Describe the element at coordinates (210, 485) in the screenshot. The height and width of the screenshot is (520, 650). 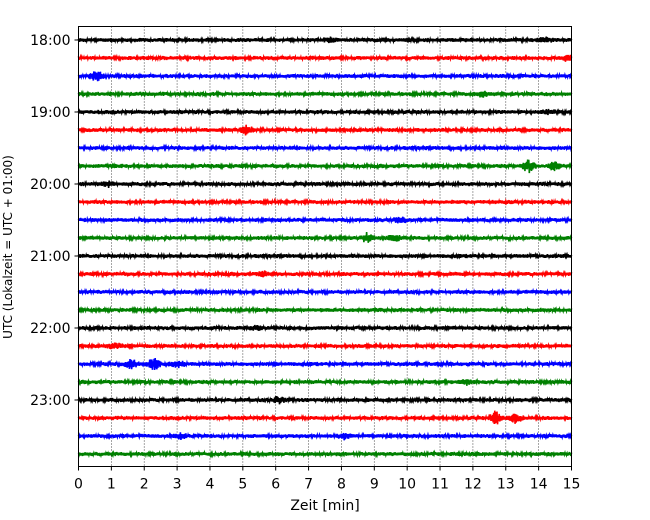
I see `x-tick-label: 4` at that location.